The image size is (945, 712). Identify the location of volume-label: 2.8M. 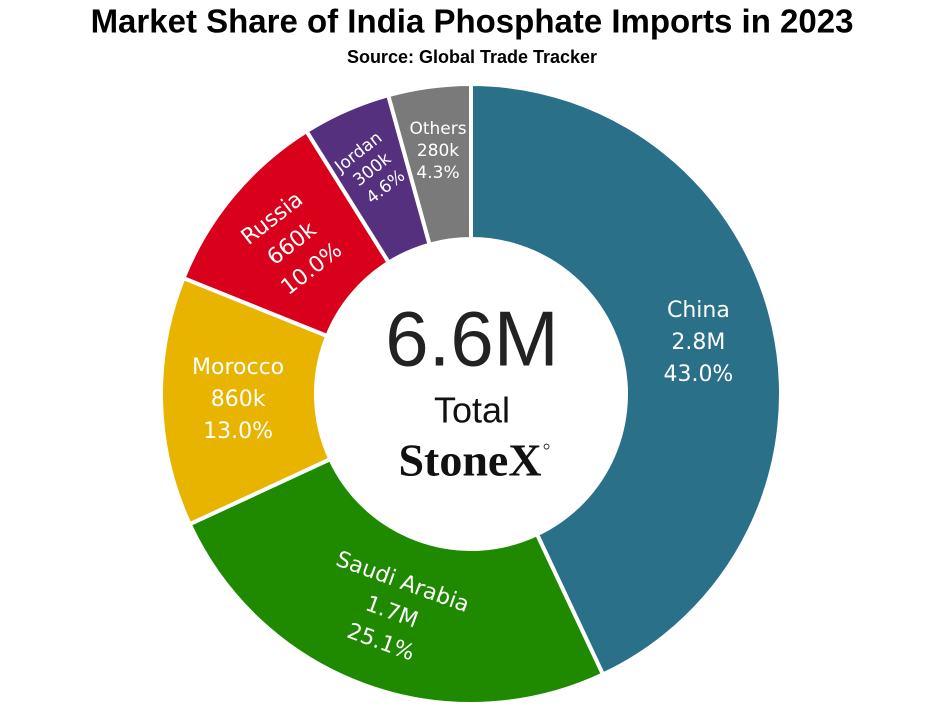
(698, 342).